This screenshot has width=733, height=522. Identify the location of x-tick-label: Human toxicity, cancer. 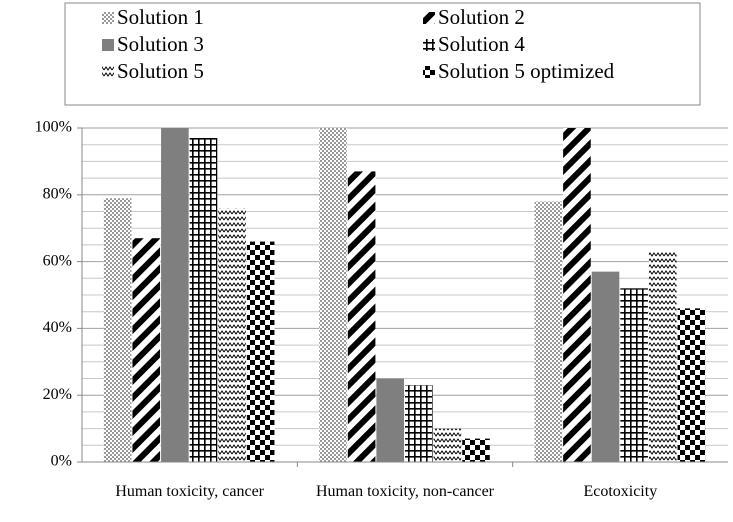
(189, 491).